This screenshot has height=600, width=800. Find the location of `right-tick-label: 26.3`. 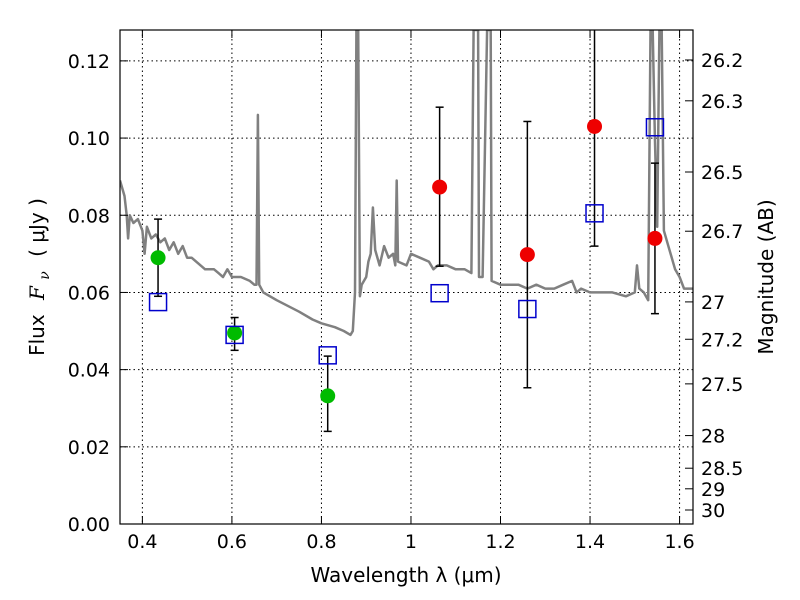

right-tick-label: 26.3 is located at coordinates (722, 102).